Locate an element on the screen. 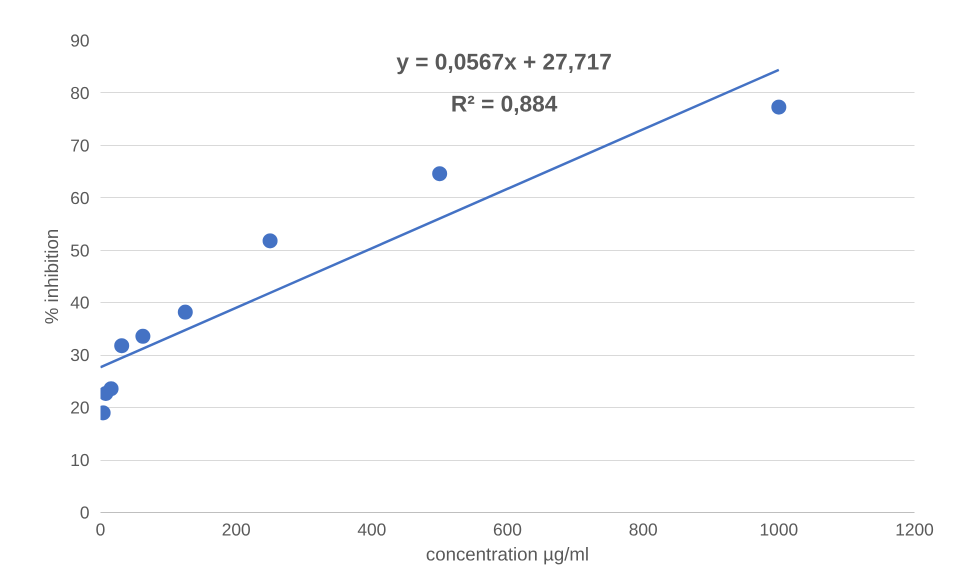 This screenshot has width=954, height=582. x-tick-label: 400 is located at coordinates (371, 530).